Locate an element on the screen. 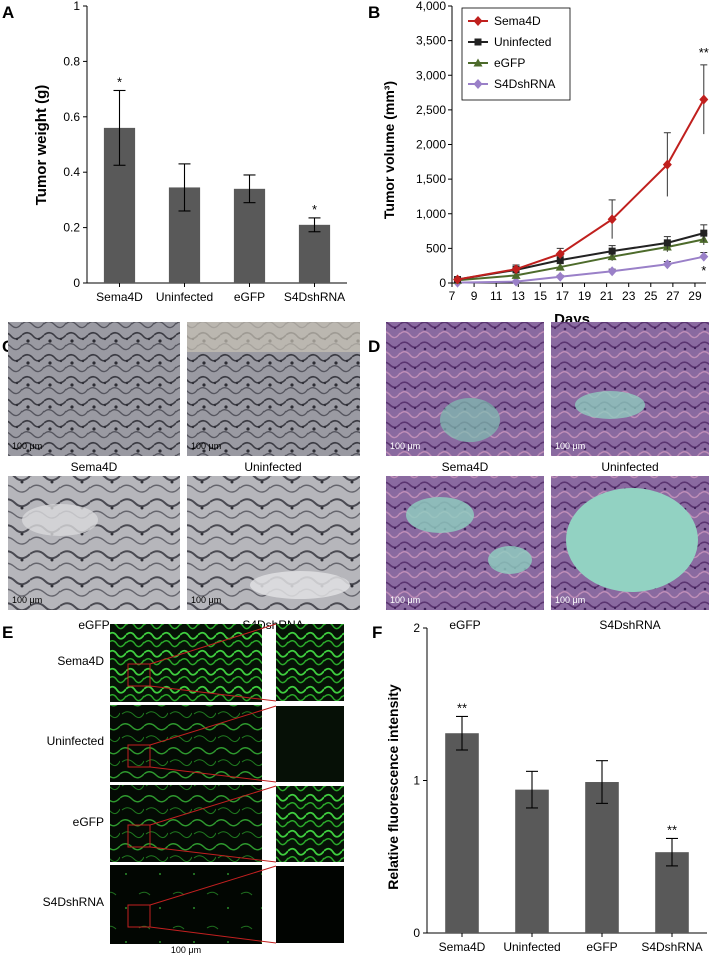 Image resolution: width=710 pixels, height=957 pixels. chart-b-xtick-label: 29 is located at coordinates (695, 296).